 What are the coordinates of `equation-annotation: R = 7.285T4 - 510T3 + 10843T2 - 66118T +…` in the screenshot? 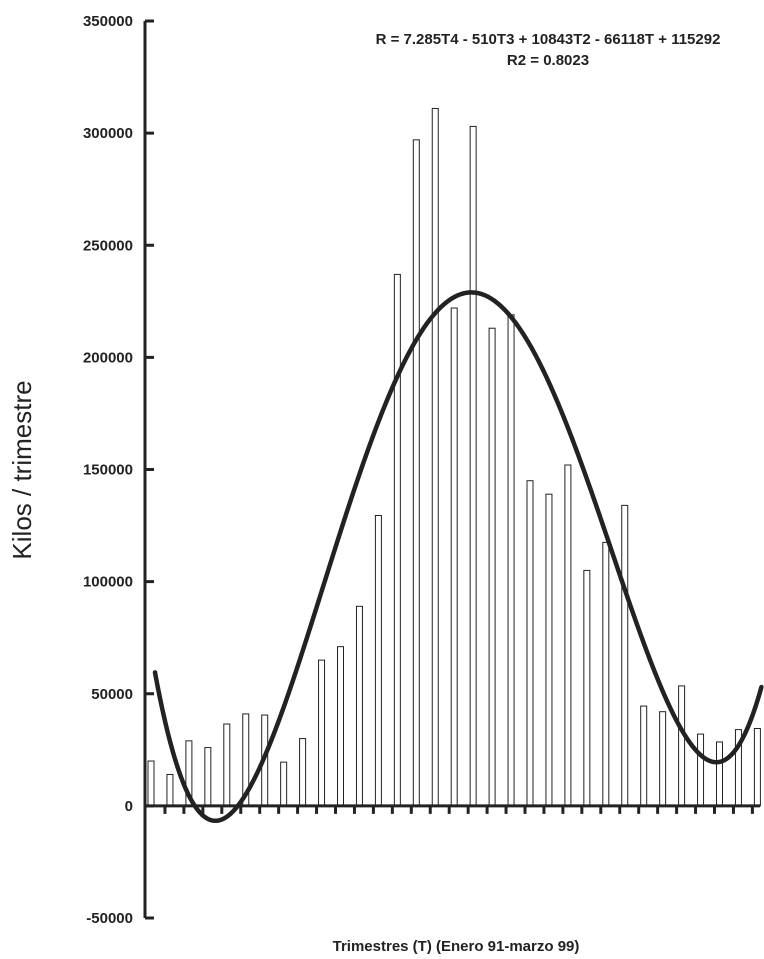 It's located at (548, 39).